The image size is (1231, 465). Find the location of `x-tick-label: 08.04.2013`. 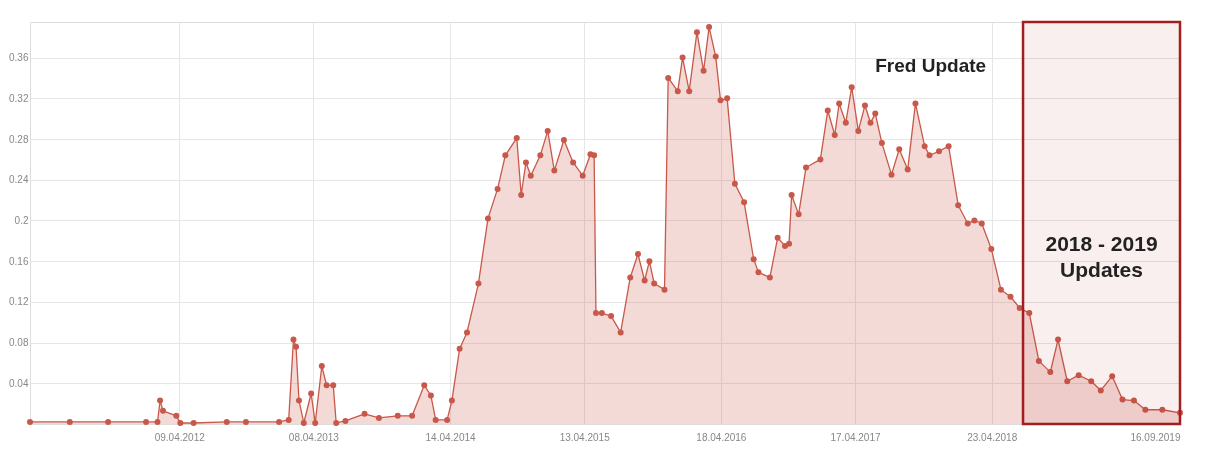

x-tick-label: 08.04.2013 is located at coordinates (314, 437).